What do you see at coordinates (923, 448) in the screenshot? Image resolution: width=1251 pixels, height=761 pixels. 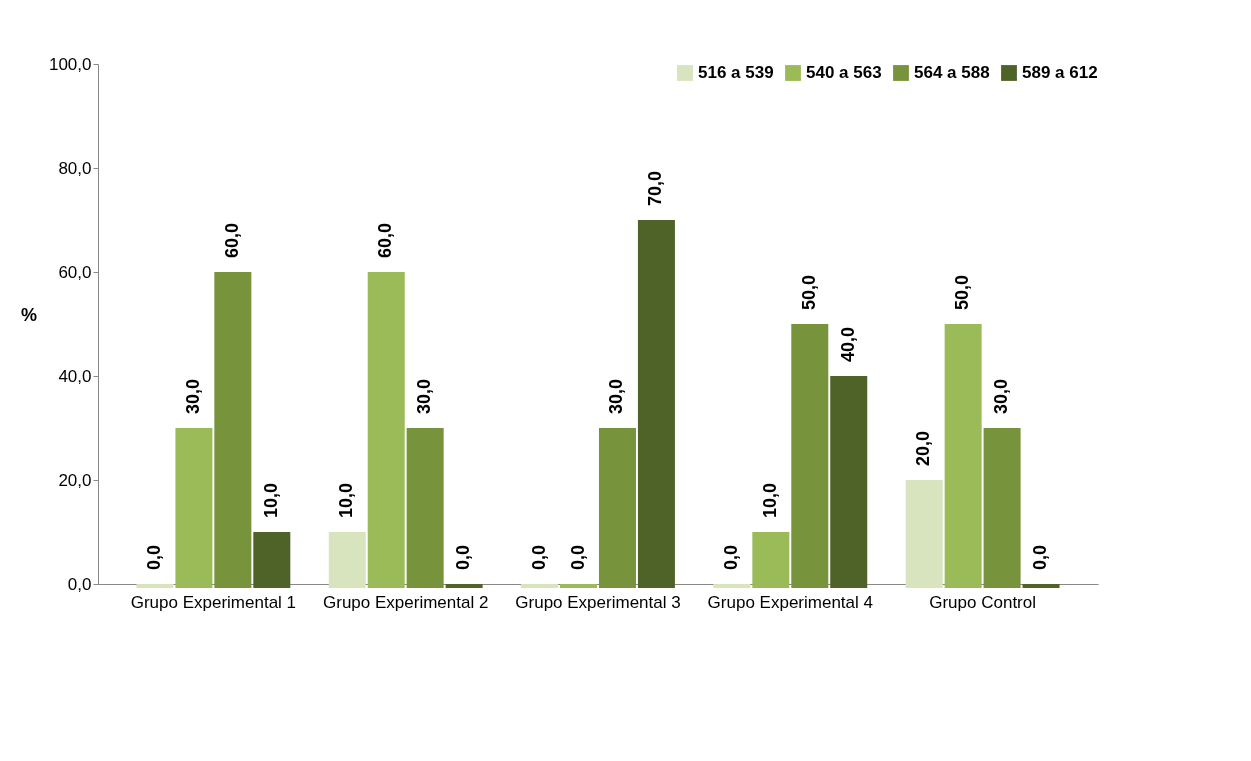 I see `data-label: 20,0` at bounding box center [923, 448].